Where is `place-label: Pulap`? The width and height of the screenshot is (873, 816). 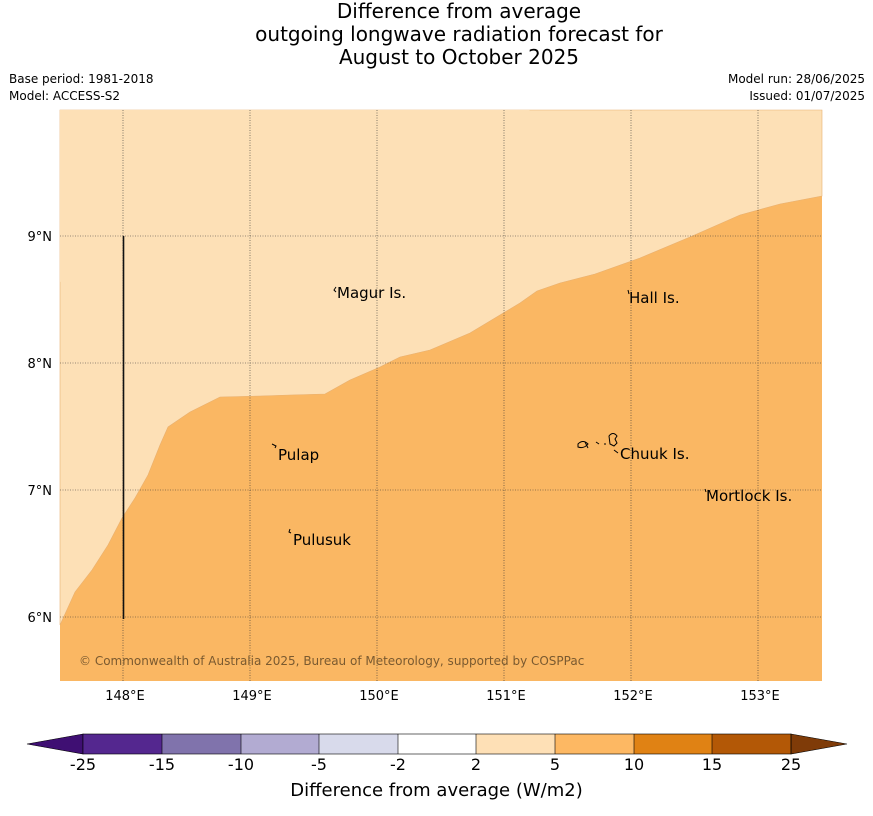 place-label: Pulap is located at coordinates (298, 455).